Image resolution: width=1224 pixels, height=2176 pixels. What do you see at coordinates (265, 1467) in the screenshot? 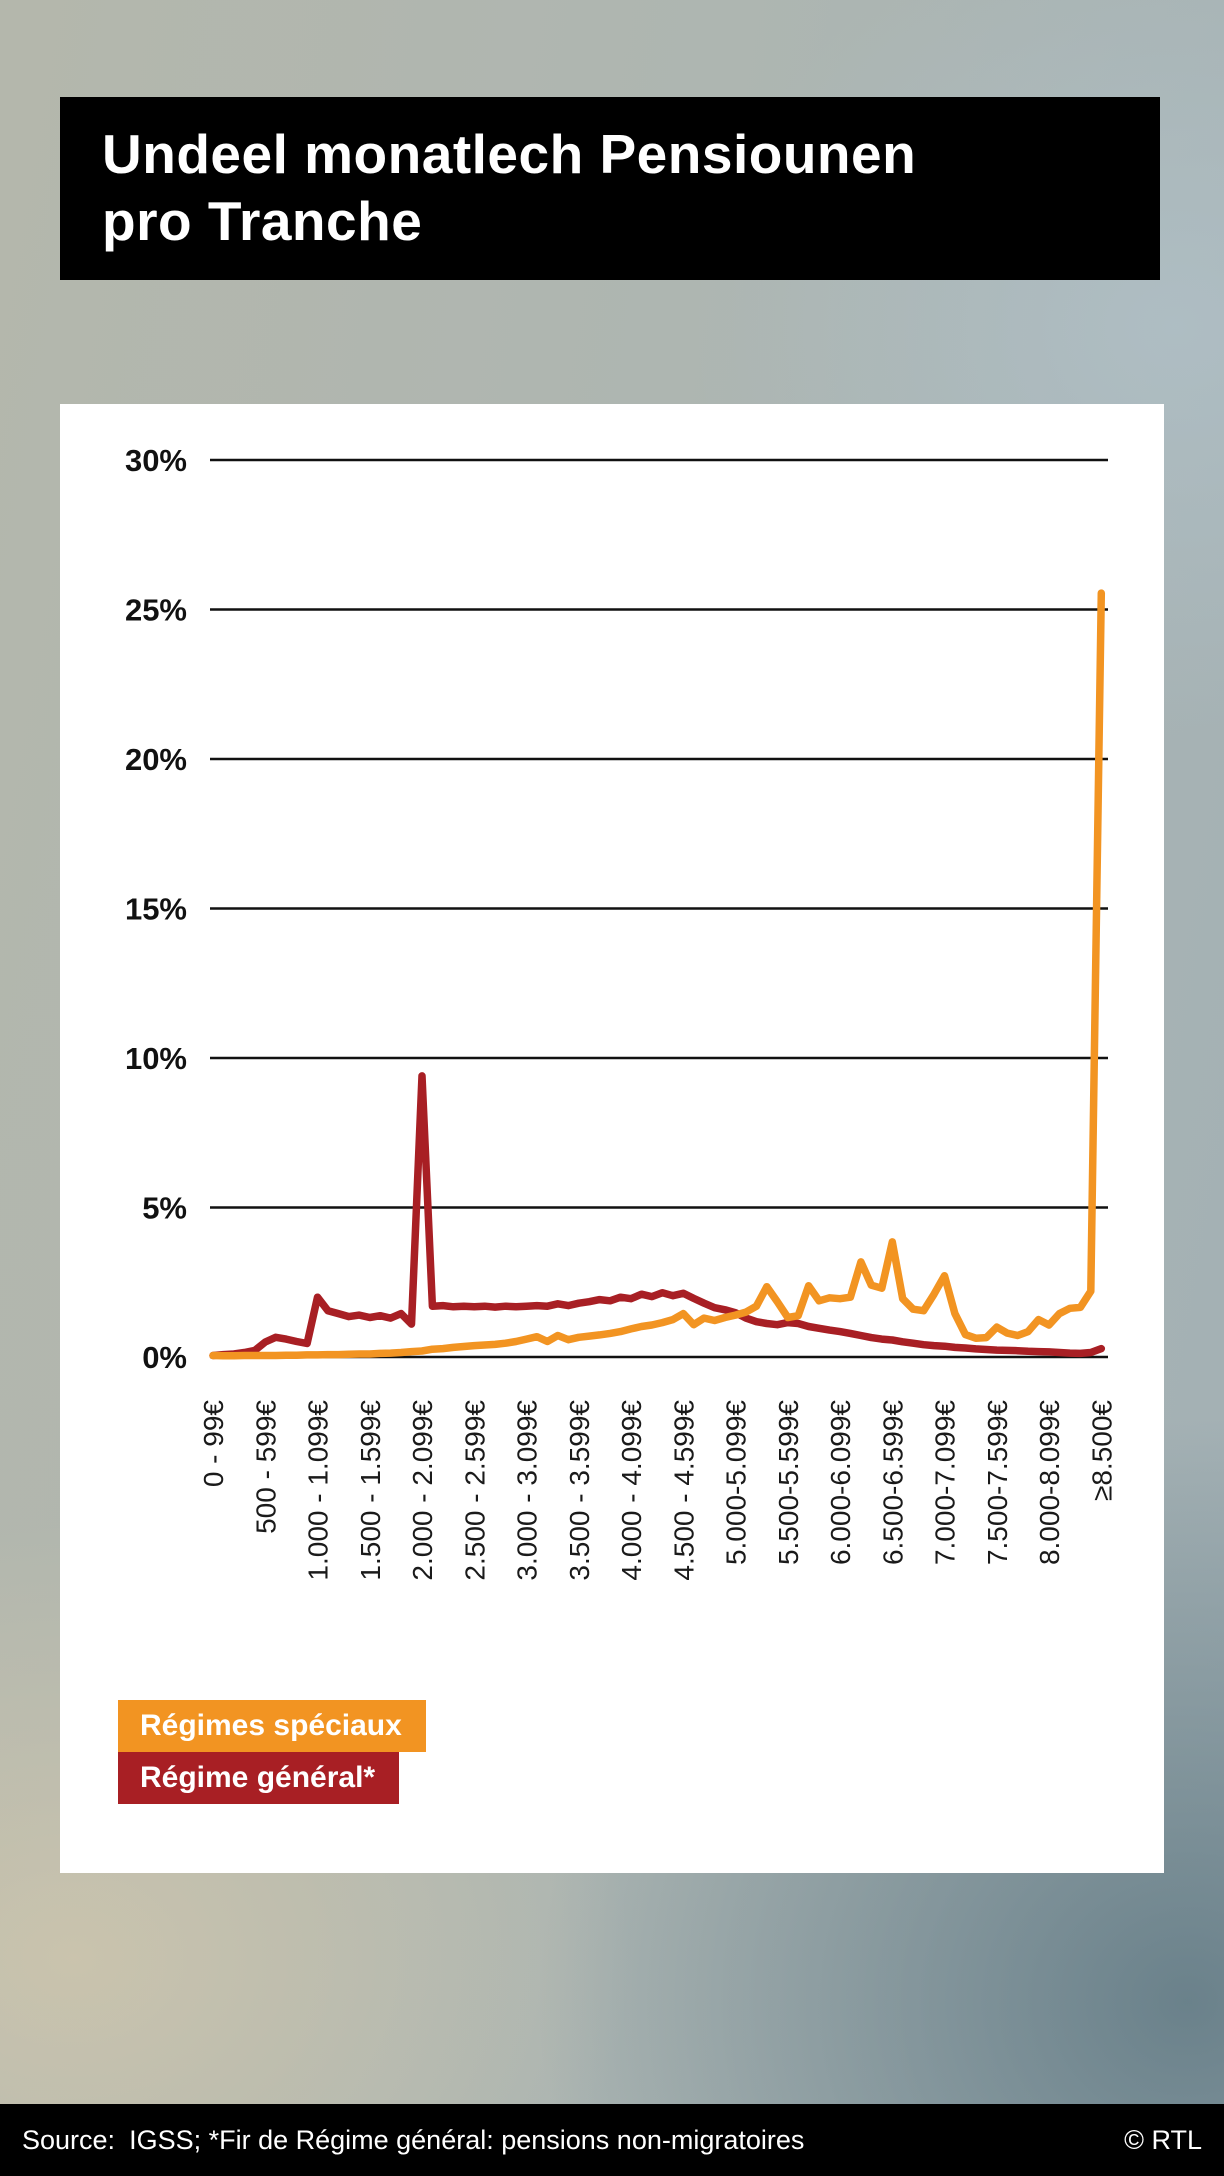
I see `x-tick-label: 500 - 599€` at bounding box center [265, 1467].